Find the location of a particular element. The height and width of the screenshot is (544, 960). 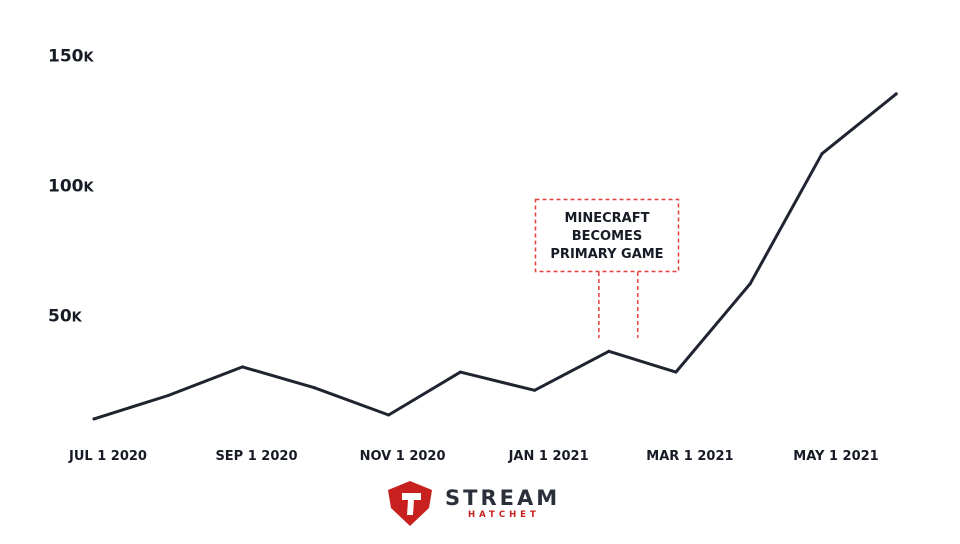

y-tick-number: 100 is located at coordinates (66, 187).